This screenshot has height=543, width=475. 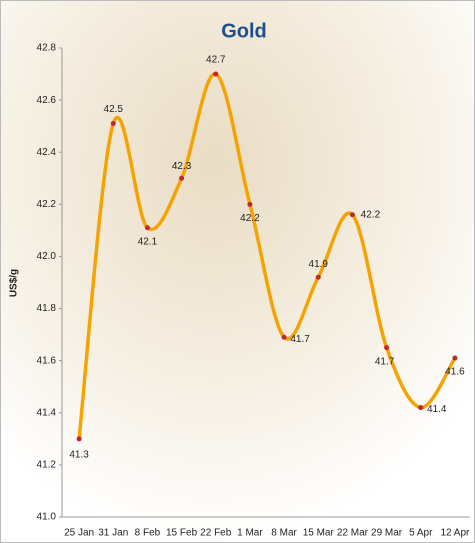 I want to click on x-tick-label: 22 Feb, so click(x=216, y=533).